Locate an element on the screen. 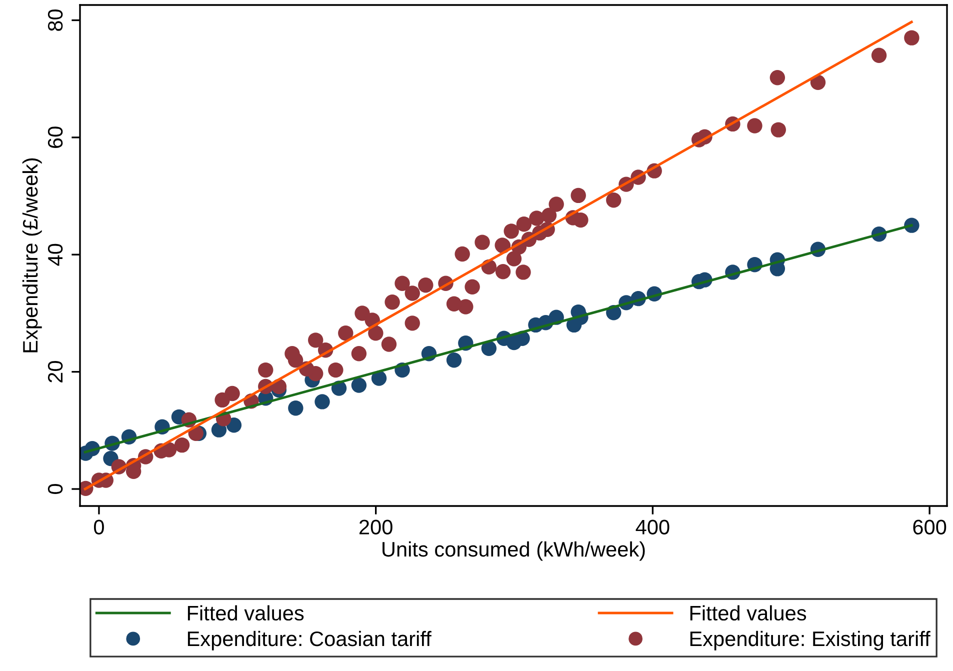 The width and height of the screenshot is (953, 671). y-tick-label: 20 is located at coordinates (55, 371).